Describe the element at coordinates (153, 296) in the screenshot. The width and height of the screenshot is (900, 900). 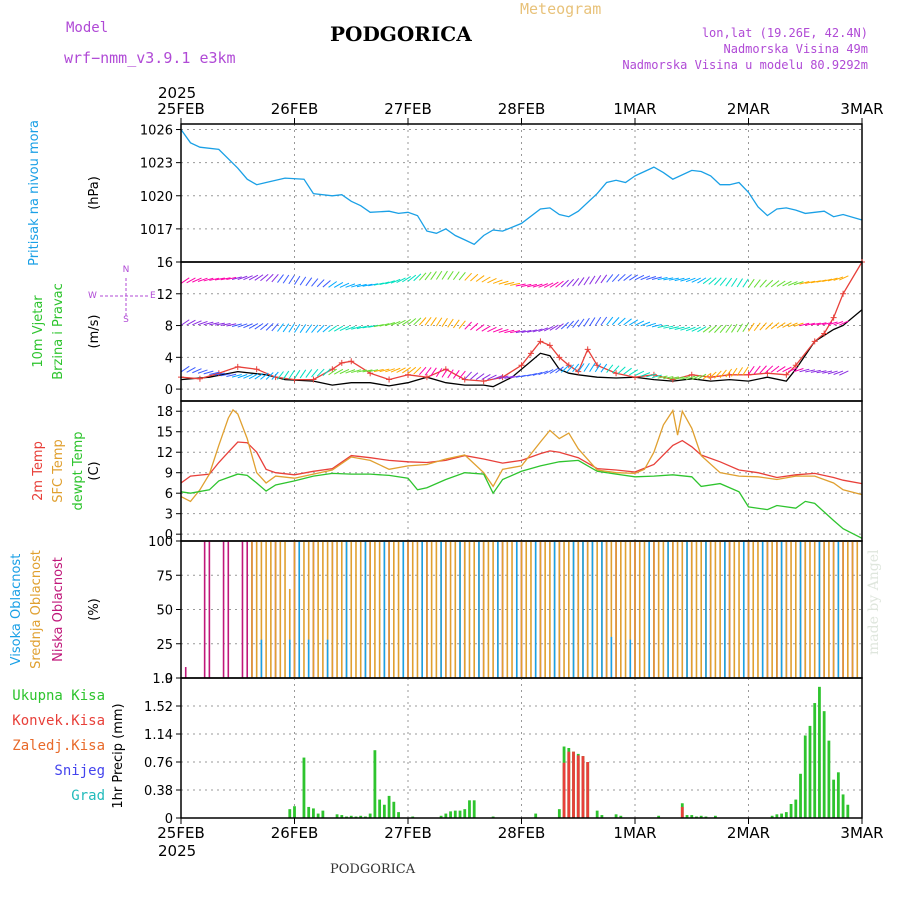
I see `wind-key-e: E` at that location.